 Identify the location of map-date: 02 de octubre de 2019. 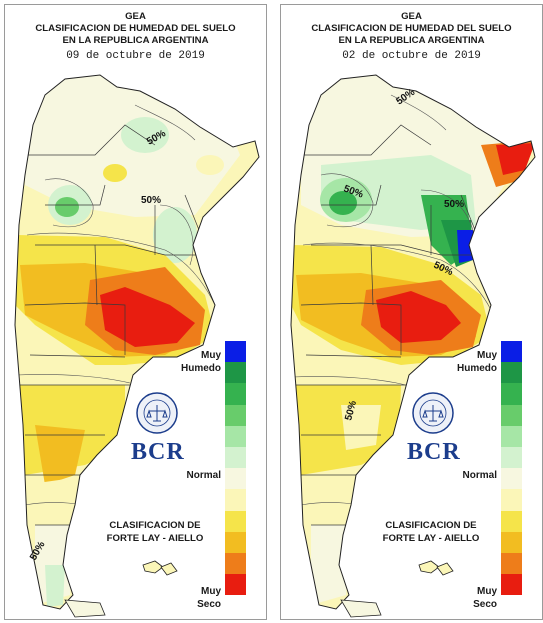
(411, 56).